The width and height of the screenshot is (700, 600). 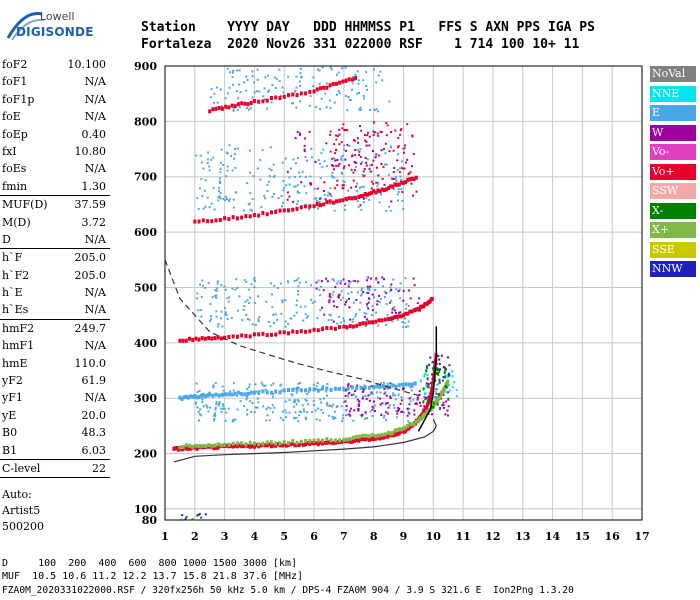 What do you see at coordinates (12, 293) in the screenshot?
I see `param-name: h`E` at bounding box center [12, 293].